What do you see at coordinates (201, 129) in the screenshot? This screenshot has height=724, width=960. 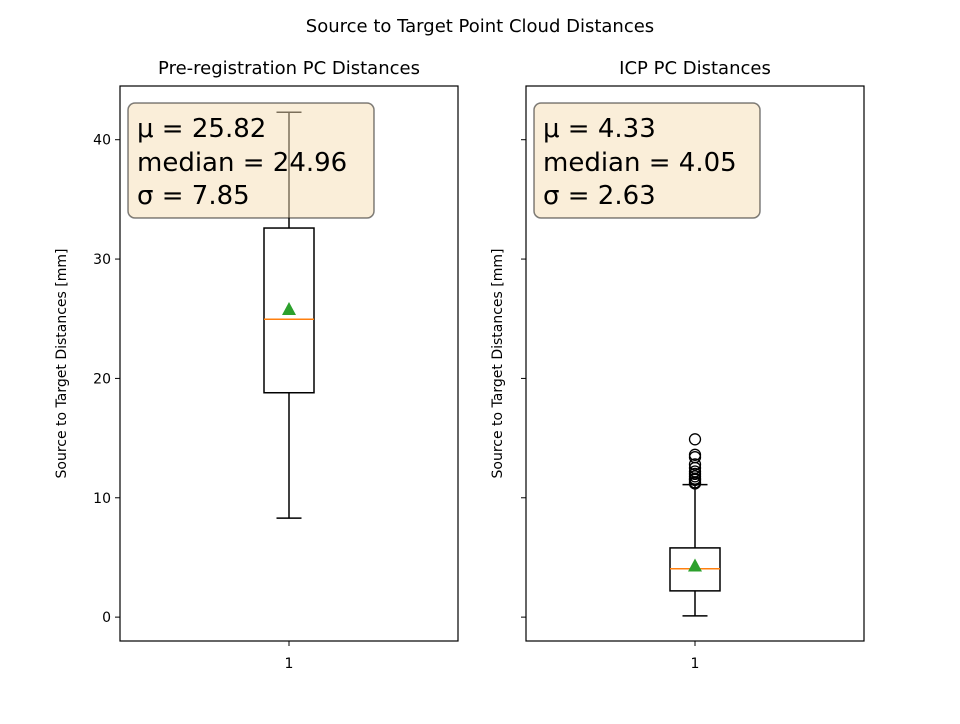 I see `stats-mean-label: μ = 25.82` at bounding box center [201, 129].